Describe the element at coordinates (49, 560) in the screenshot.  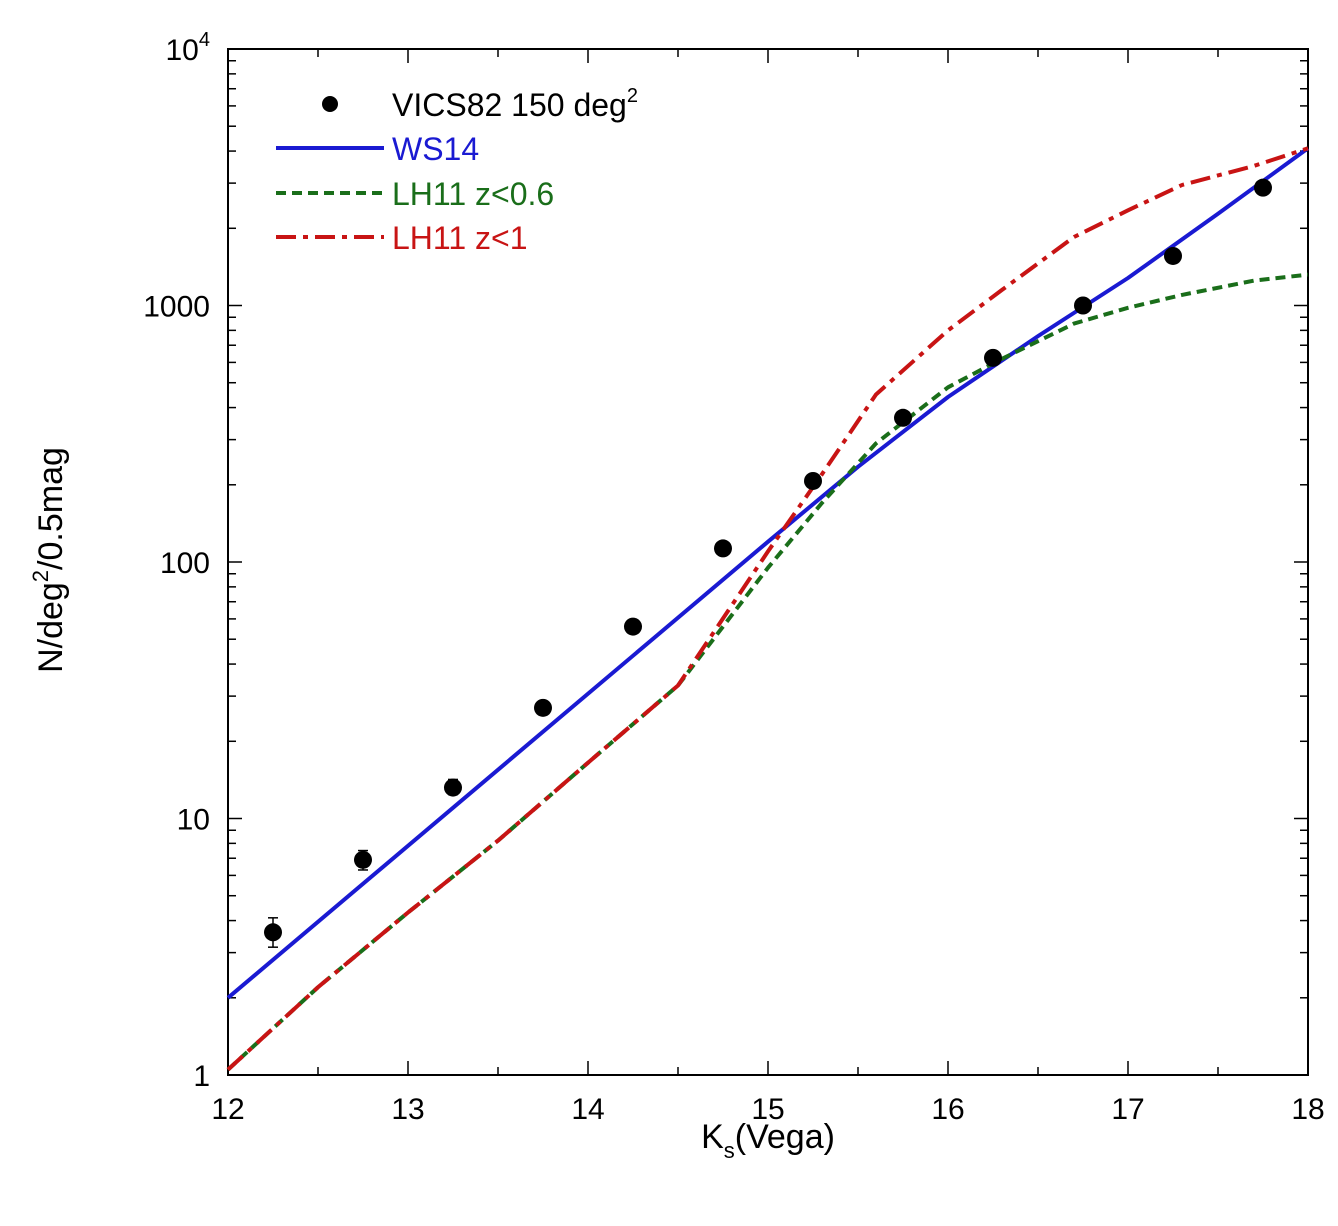
I see `y-axis-label: N/deg2/0.5mag` at that location.